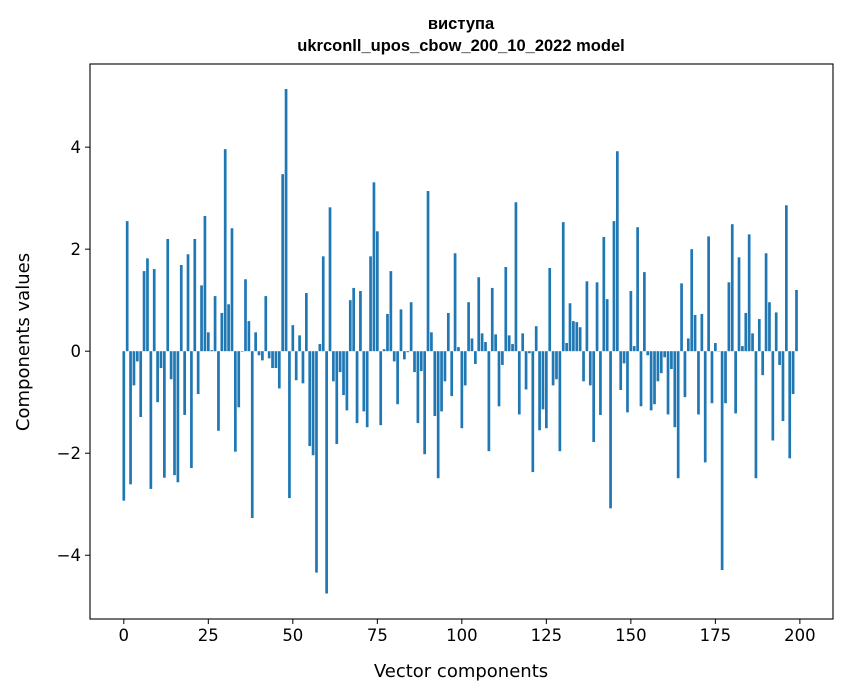 The height and width of the screenshot is (700, 847). Describe the element at coordinates (76, 351) in the screenshot. I see `y-tick-label: 0` at that location.